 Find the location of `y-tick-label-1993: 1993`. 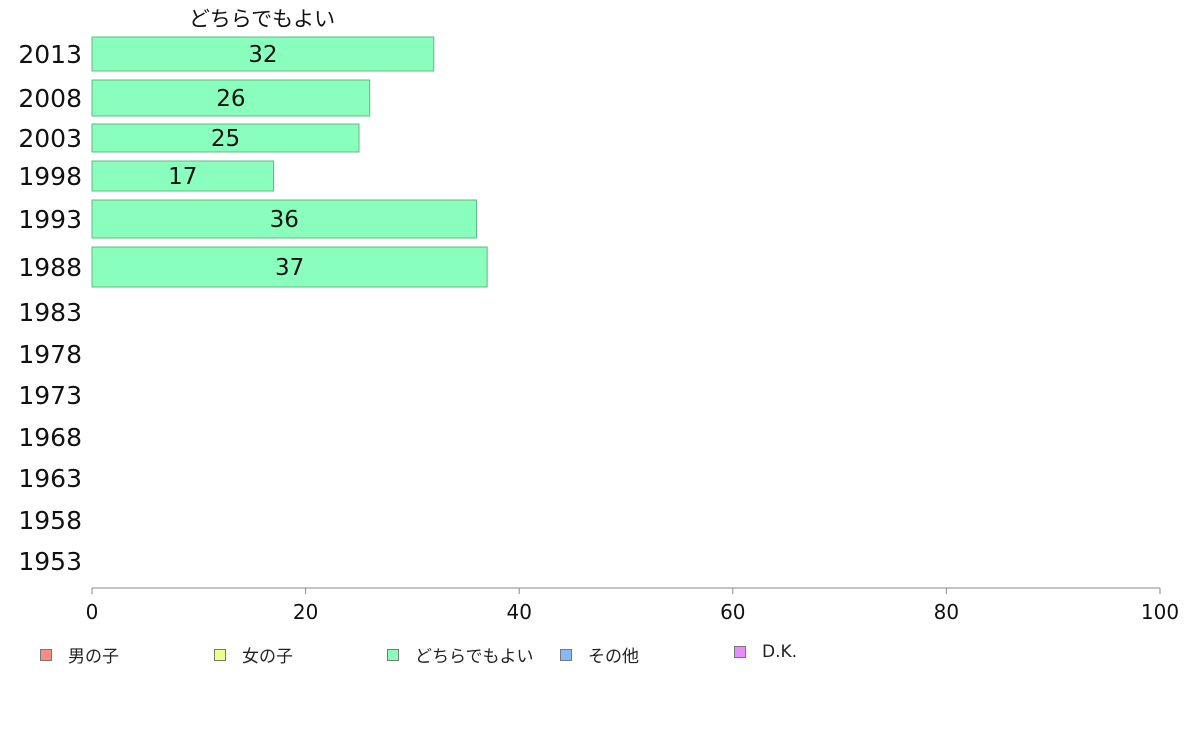

y-tick-label-1993: 1993 is located at coordinates (50, 219).